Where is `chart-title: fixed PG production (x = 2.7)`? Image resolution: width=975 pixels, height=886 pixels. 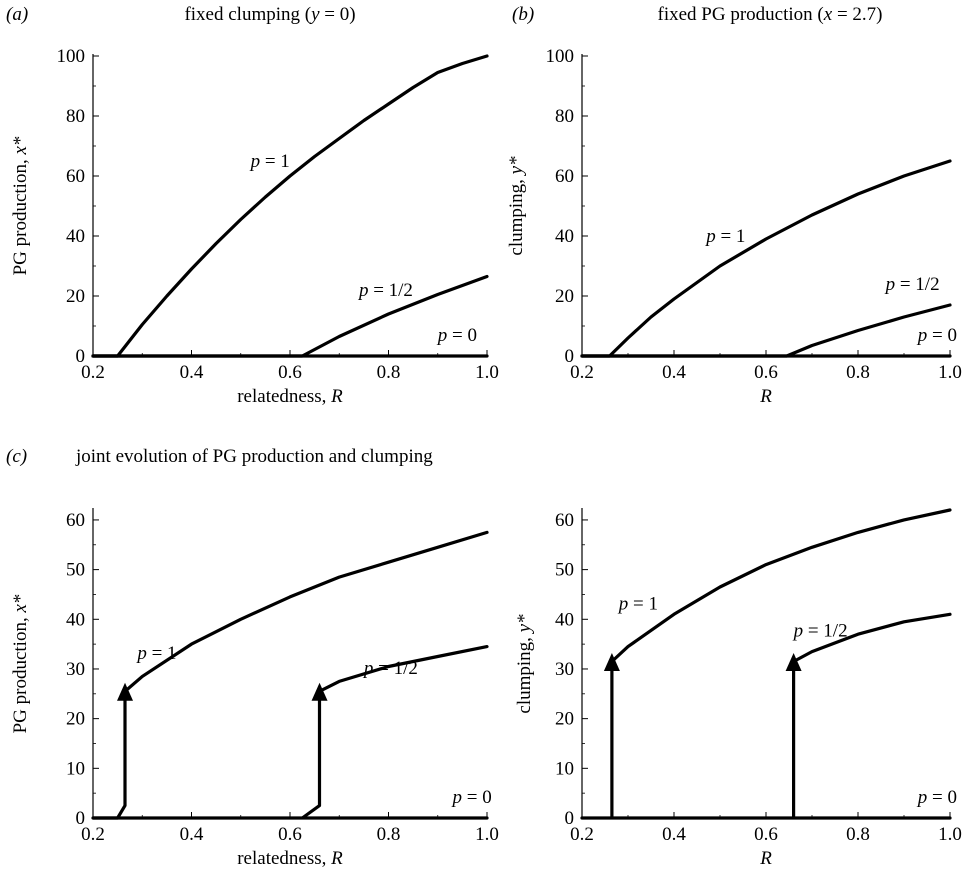 chart-title: fixed PG production (x = 2.7) is located at coordinates (770, 14).